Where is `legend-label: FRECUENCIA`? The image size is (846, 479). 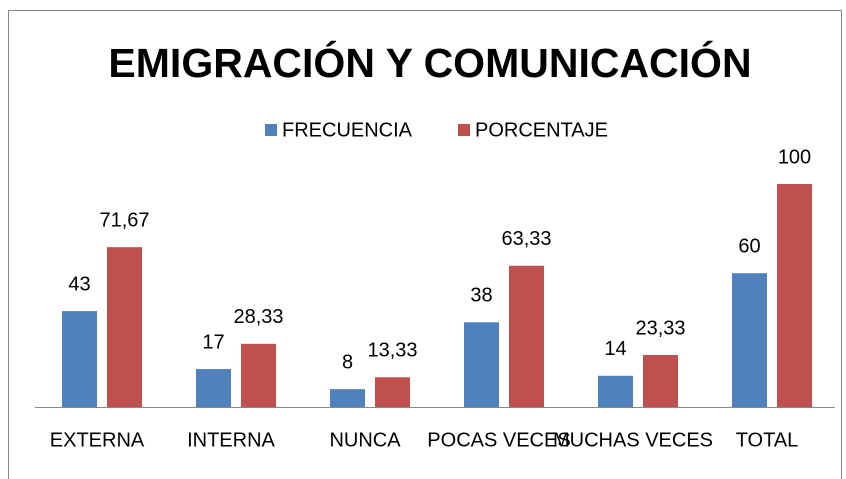
legend-label: FRECUENCIA is located at coordinates (347, 130).